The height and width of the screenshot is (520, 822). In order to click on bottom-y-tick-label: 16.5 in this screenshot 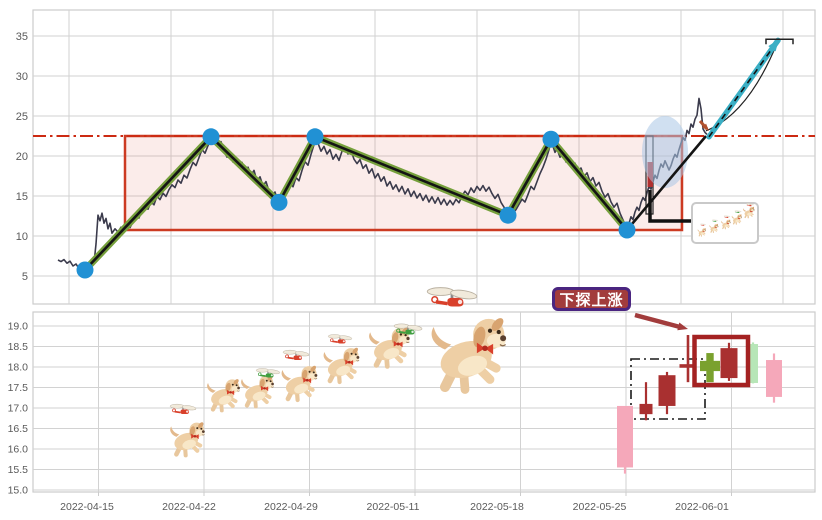, I will do `click(18, 429)`.